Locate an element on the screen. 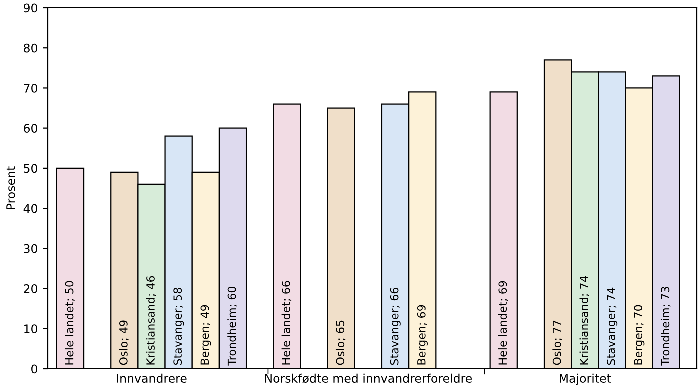 The height and width of the screenshot is (386, 700). data-label: Trondheim; 73 is located at coordinates (666, 326).